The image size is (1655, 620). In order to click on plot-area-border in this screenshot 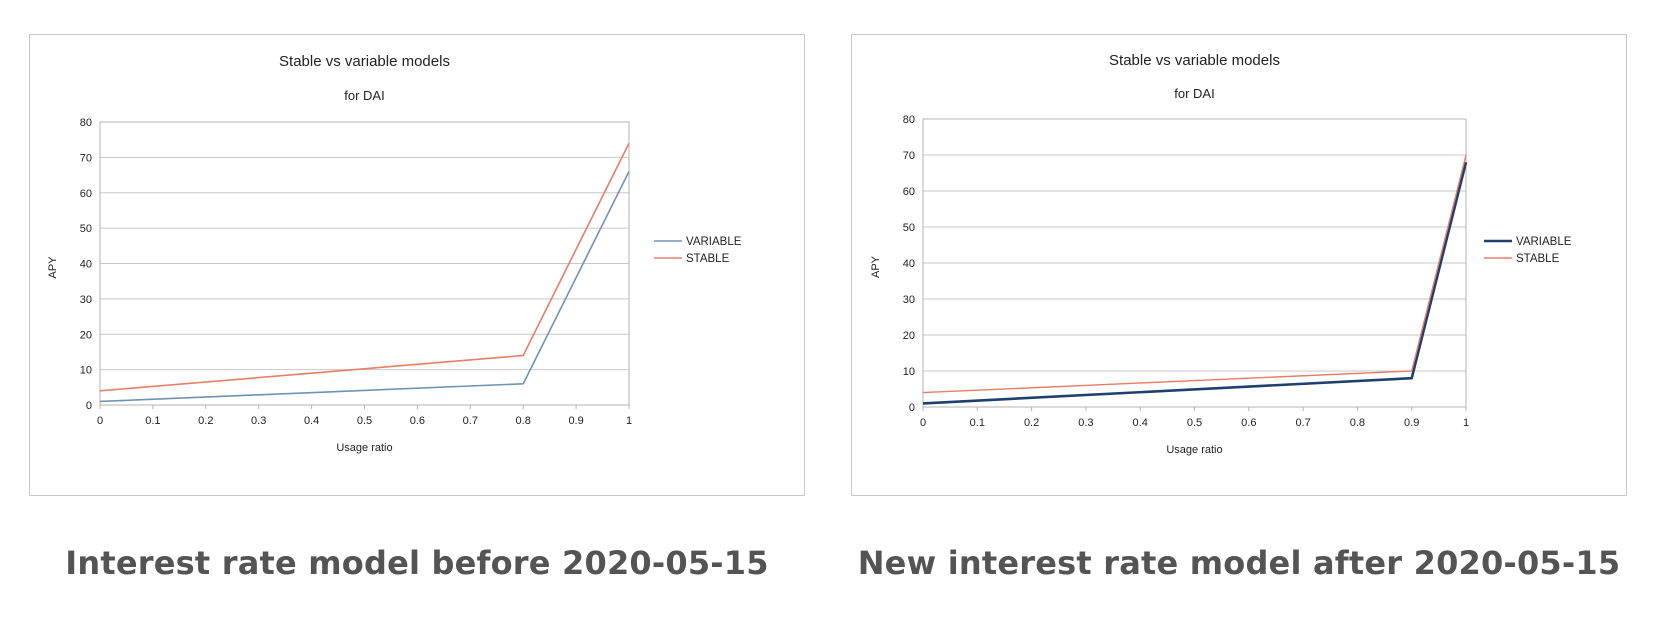, I will do `click(364, 263)`.